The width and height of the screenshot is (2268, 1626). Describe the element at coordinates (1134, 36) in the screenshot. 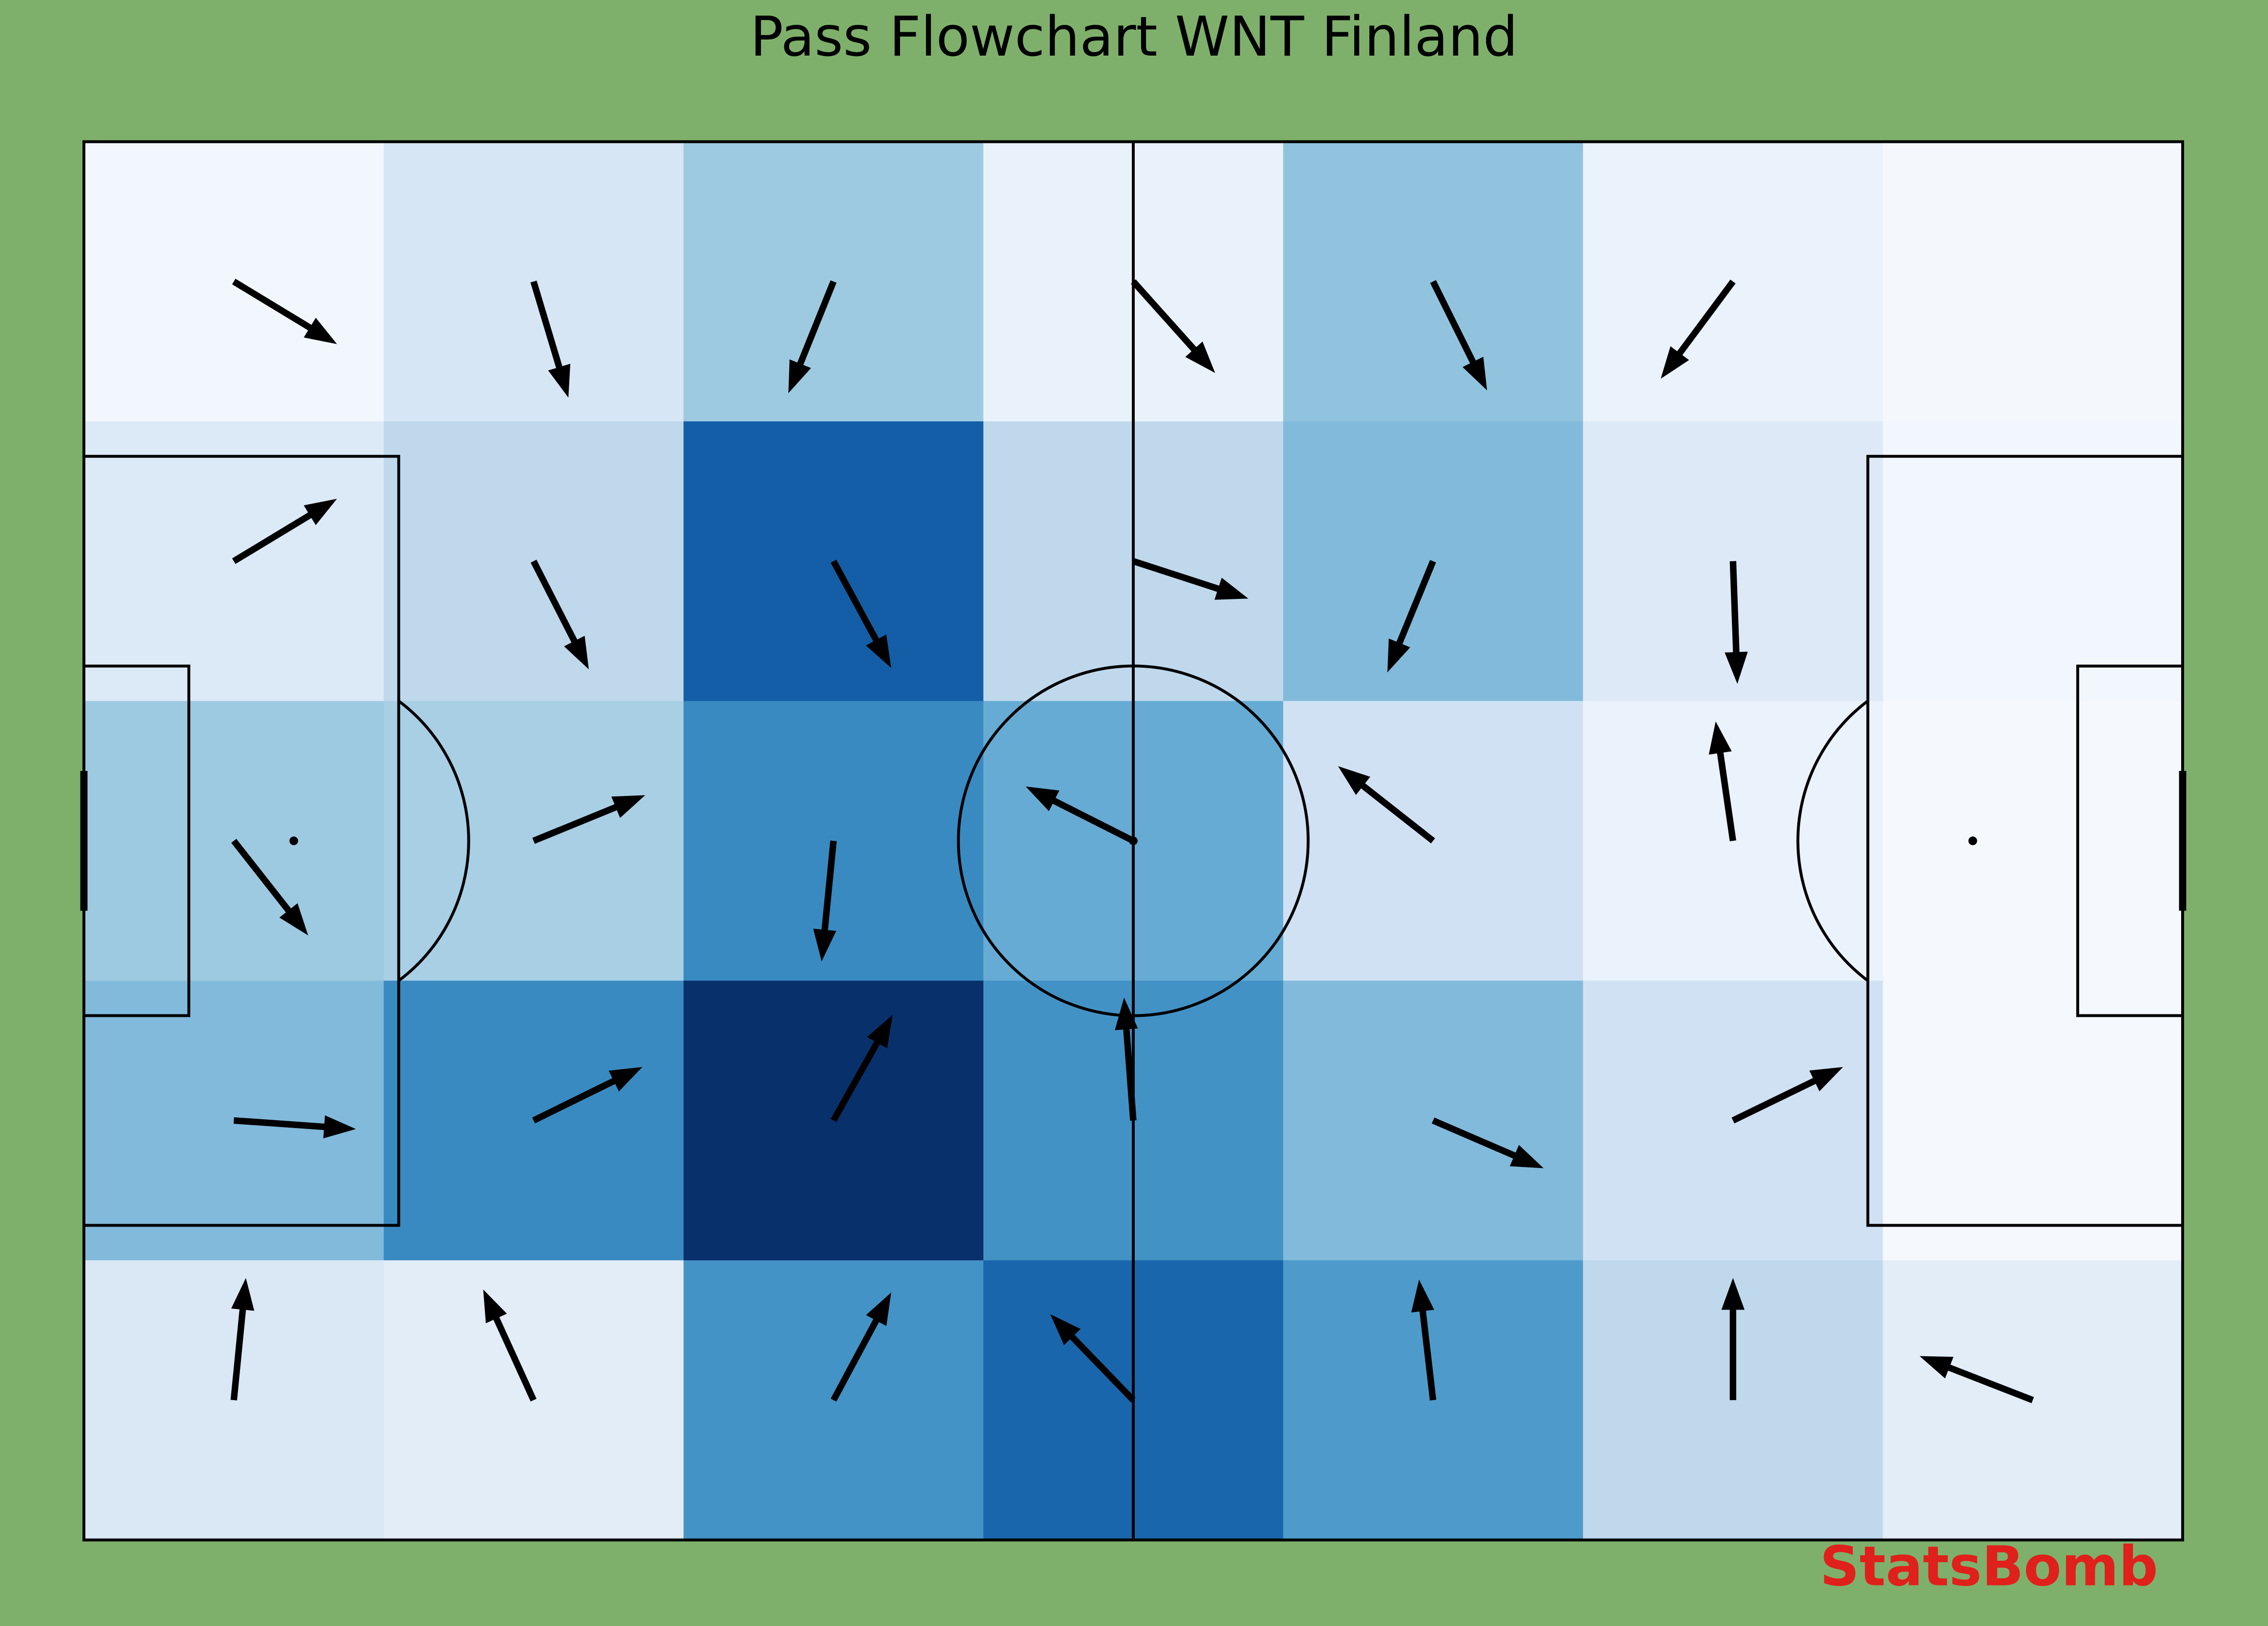

I see `chart-title: Pass Flowchart WNT Finland` at that location.